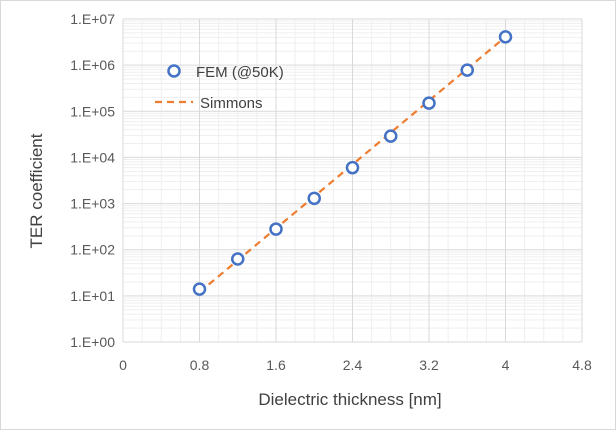 This screenshot has height=430, width=616. What do you see at coordinates (92, 342) in the screenshot?
I see `y-tick-label: 1.E+00` at bounding box center [92, 342].